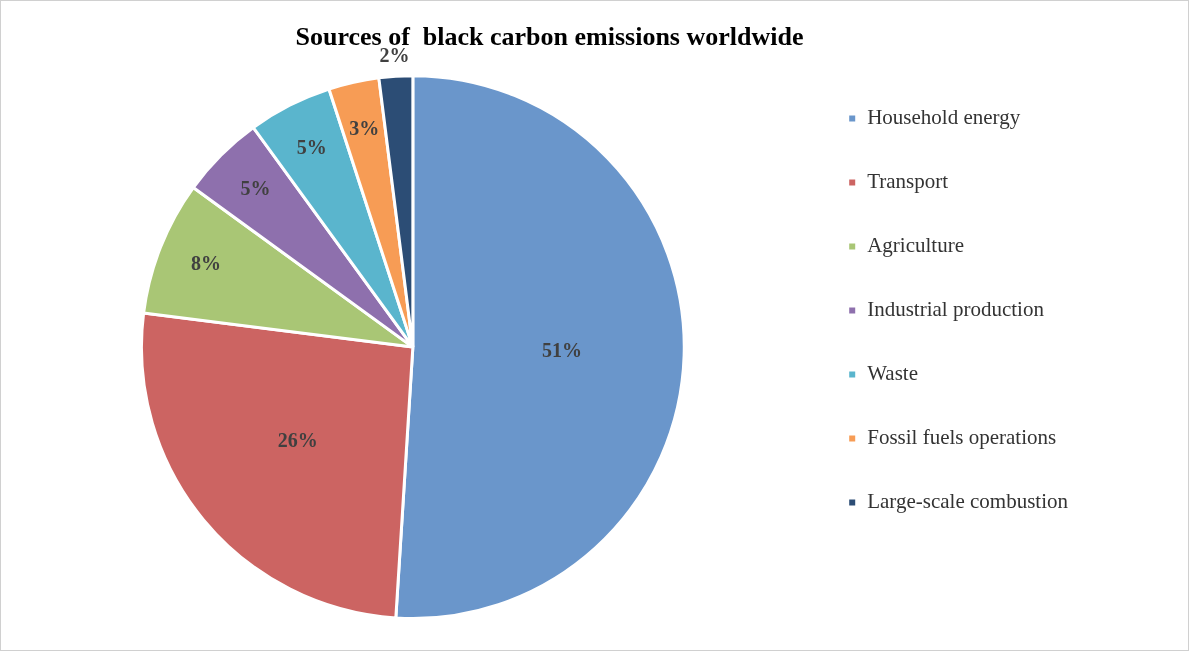  What do you see at coordinates (364, 128) in the screenshot?
I see `data-label: 3%` at bounding box center [364, 128].